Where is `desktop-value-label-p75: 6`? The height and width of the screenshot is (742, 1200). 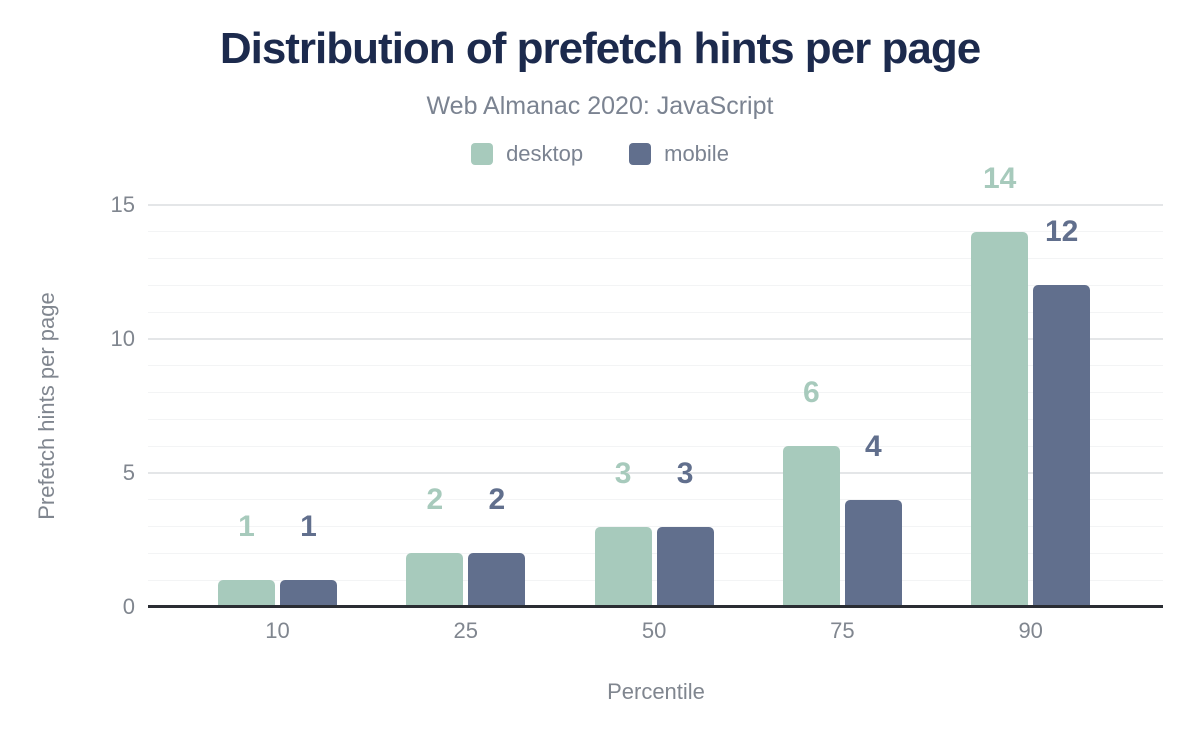 desktop-value-label-p75: 6 is located at coordinates (811, 393).